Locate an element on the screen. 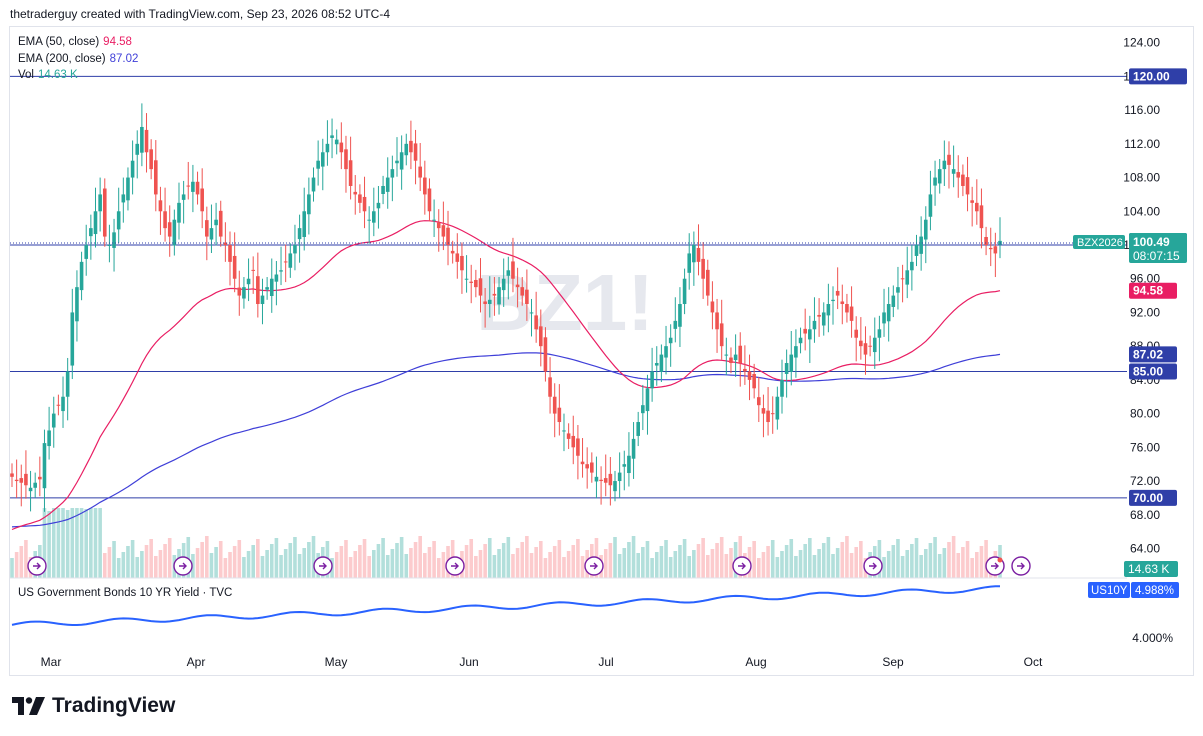 The height and width of the screenshot is (736, 1203). badge-symbol-bg is located at coordinates (1099, 242).